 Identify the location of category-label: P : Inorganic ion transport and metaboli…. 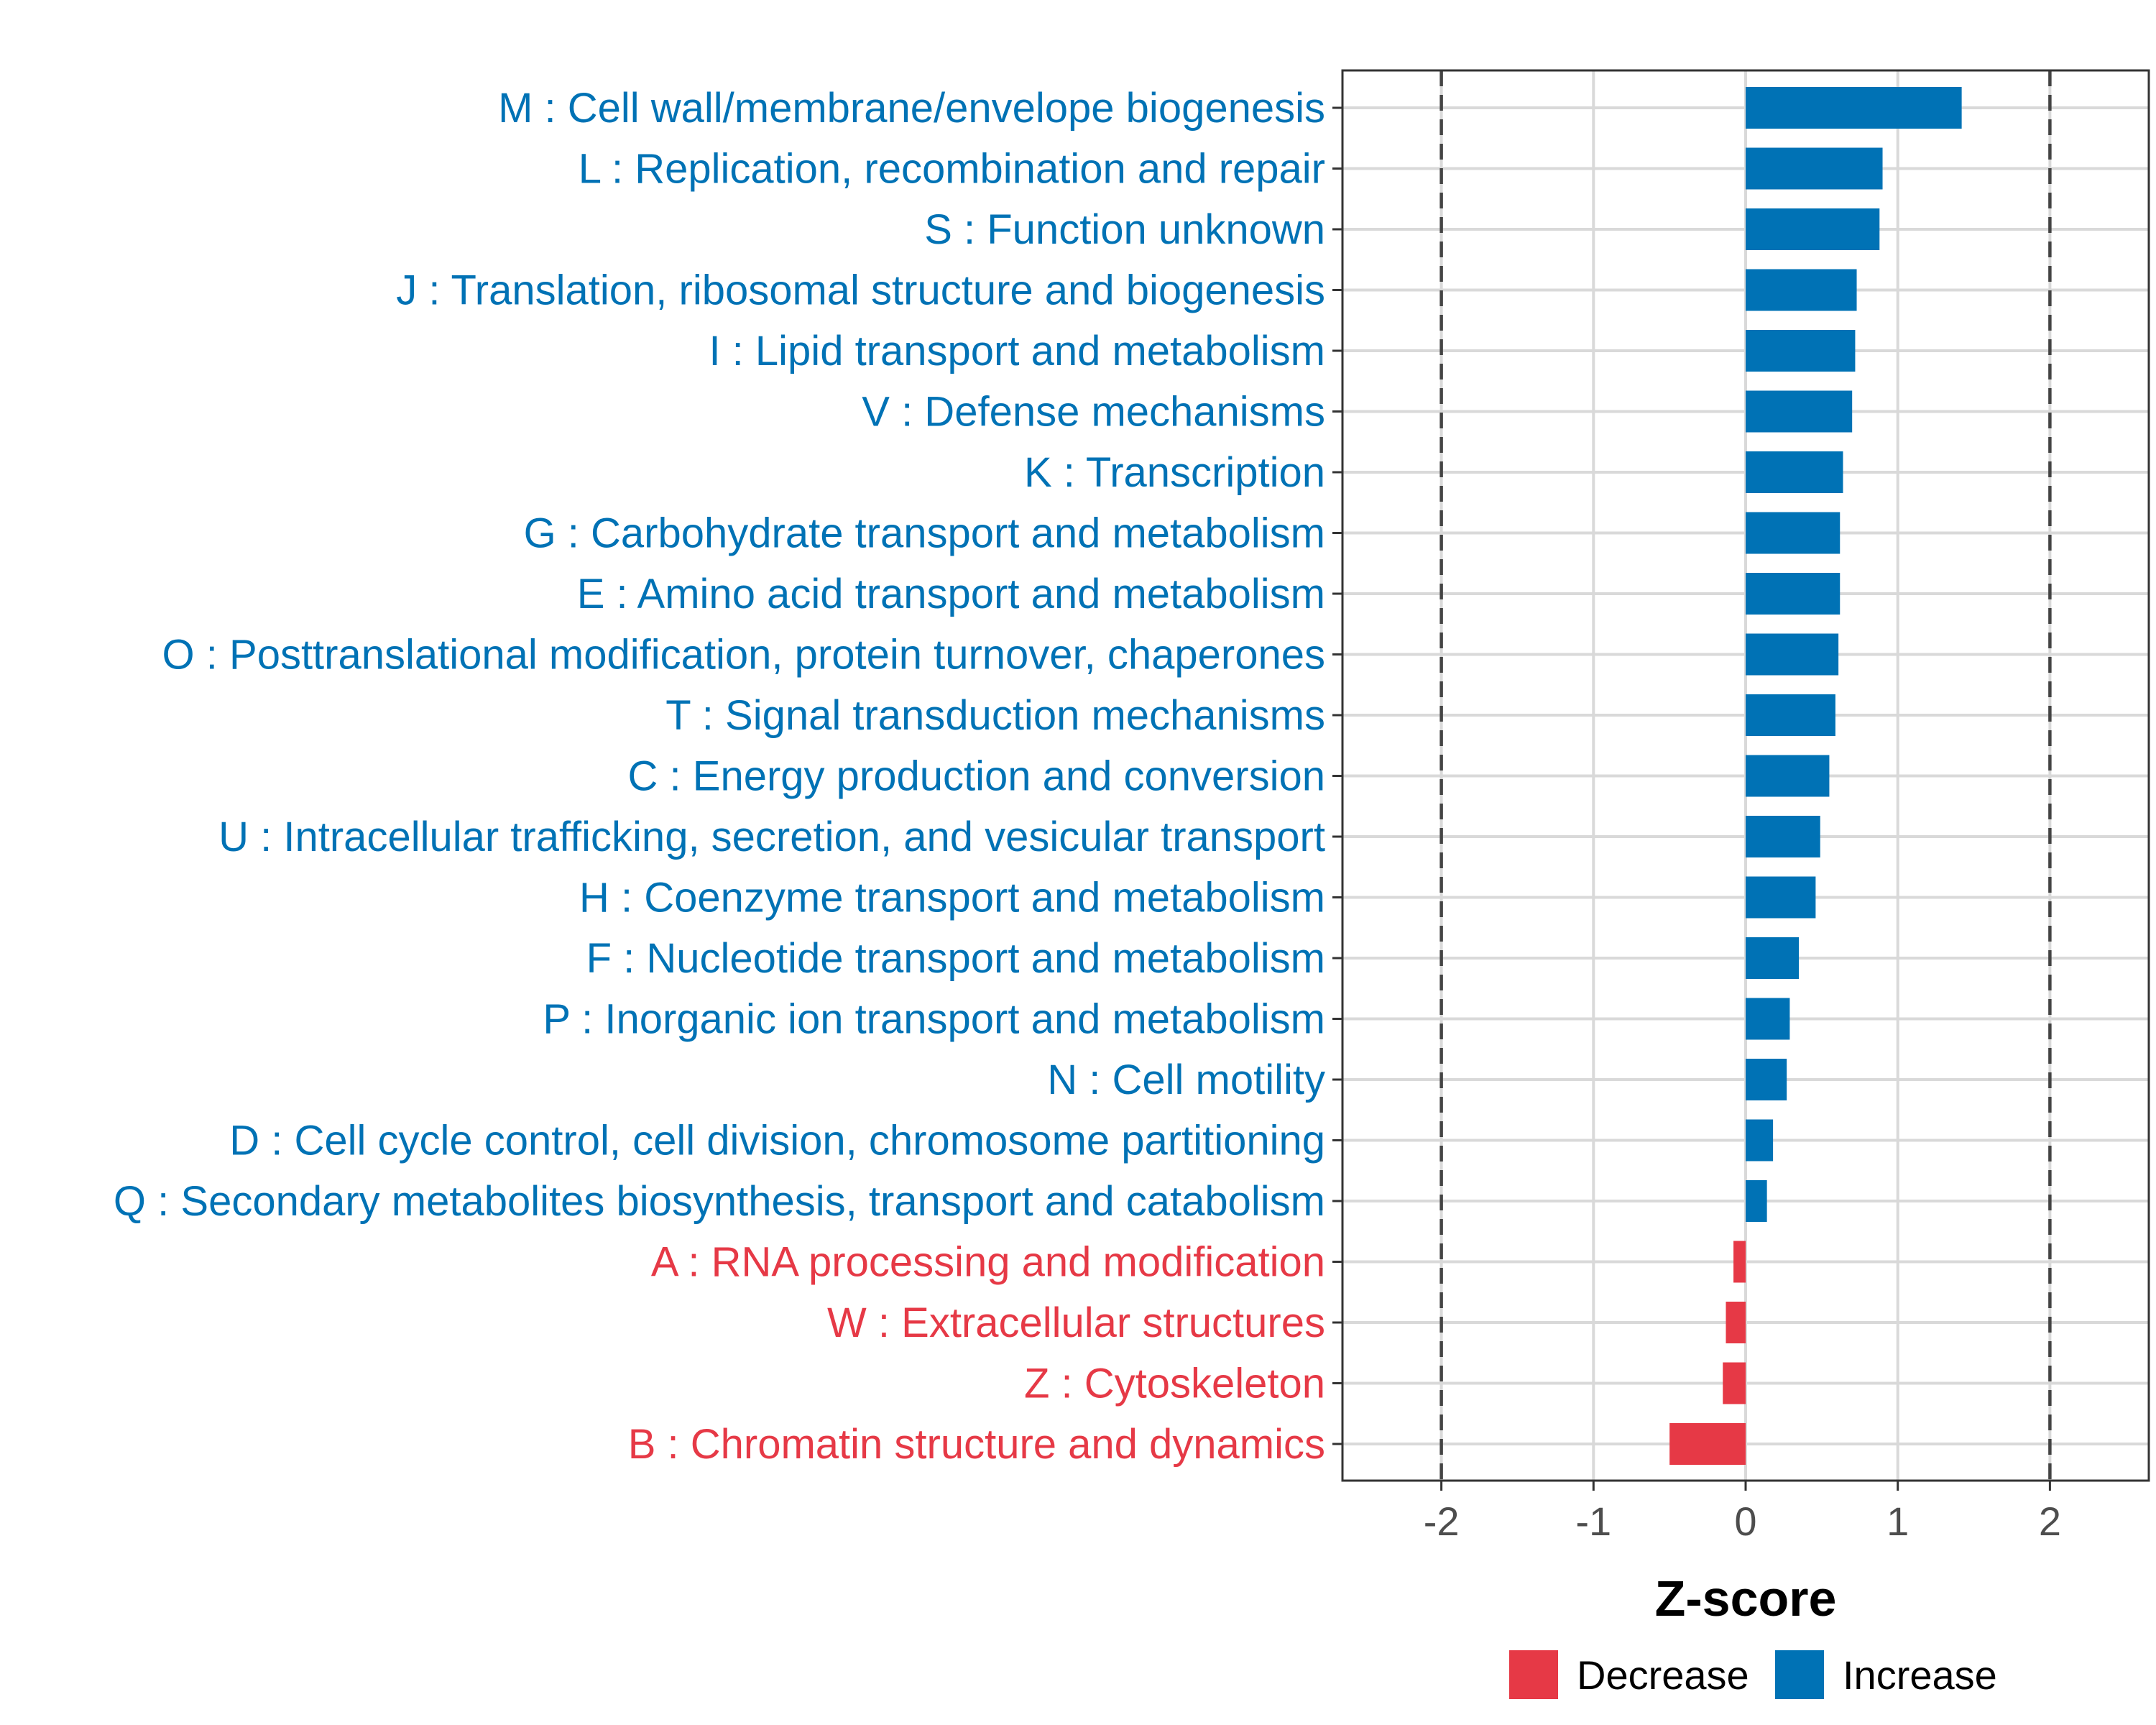
(934, 1019).